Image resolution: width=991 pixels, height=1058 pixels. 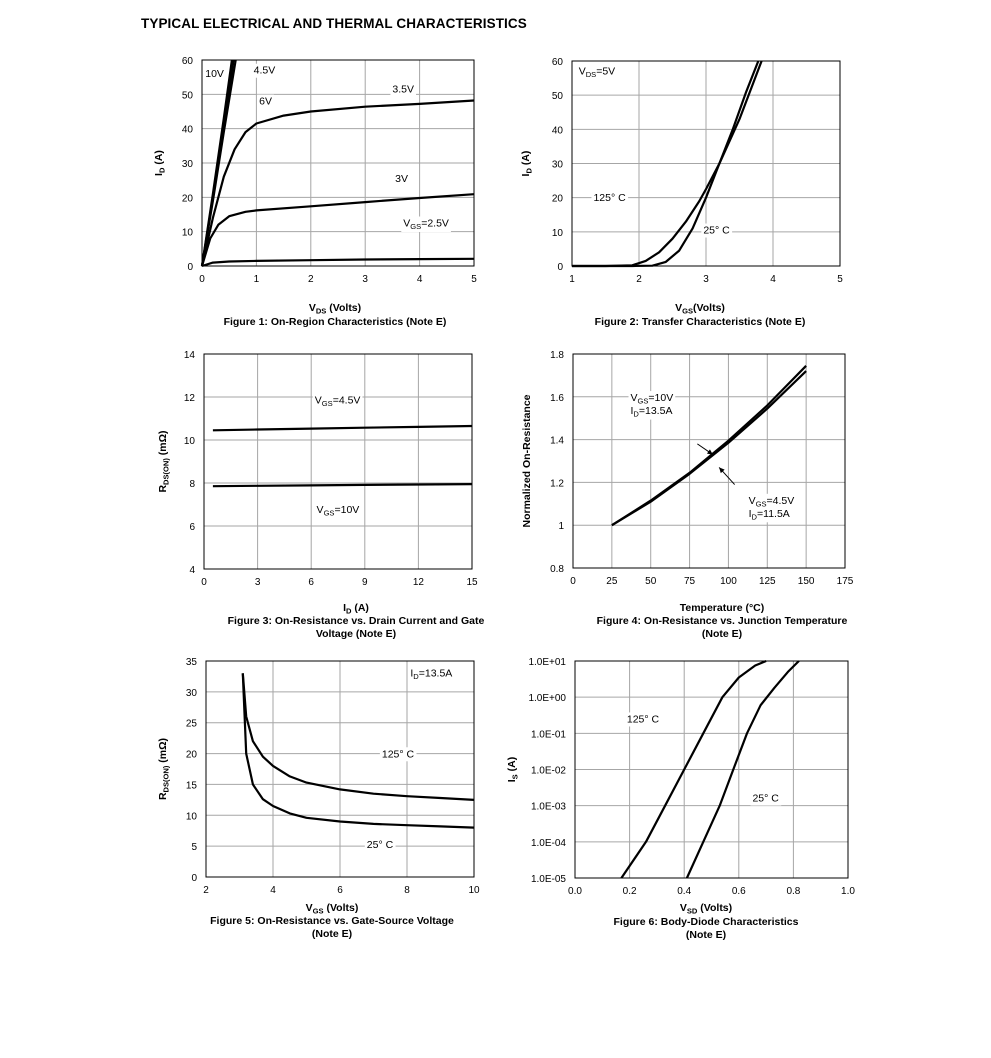 What do you see at coordinates (769, 515) in the screenshot?
I see `series-label: ID=11.5A` at bounding box center [769, 515].